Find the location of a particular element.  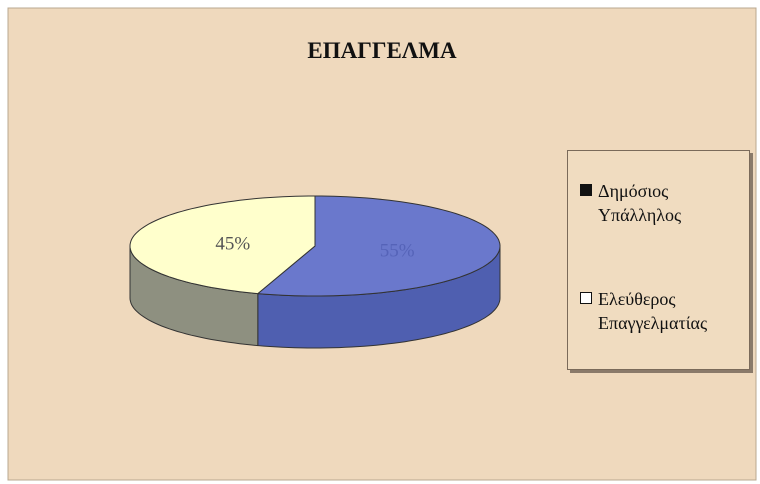

legend-label: Δημόσιος Υπάλληλος is located at coordinates (640, 203).